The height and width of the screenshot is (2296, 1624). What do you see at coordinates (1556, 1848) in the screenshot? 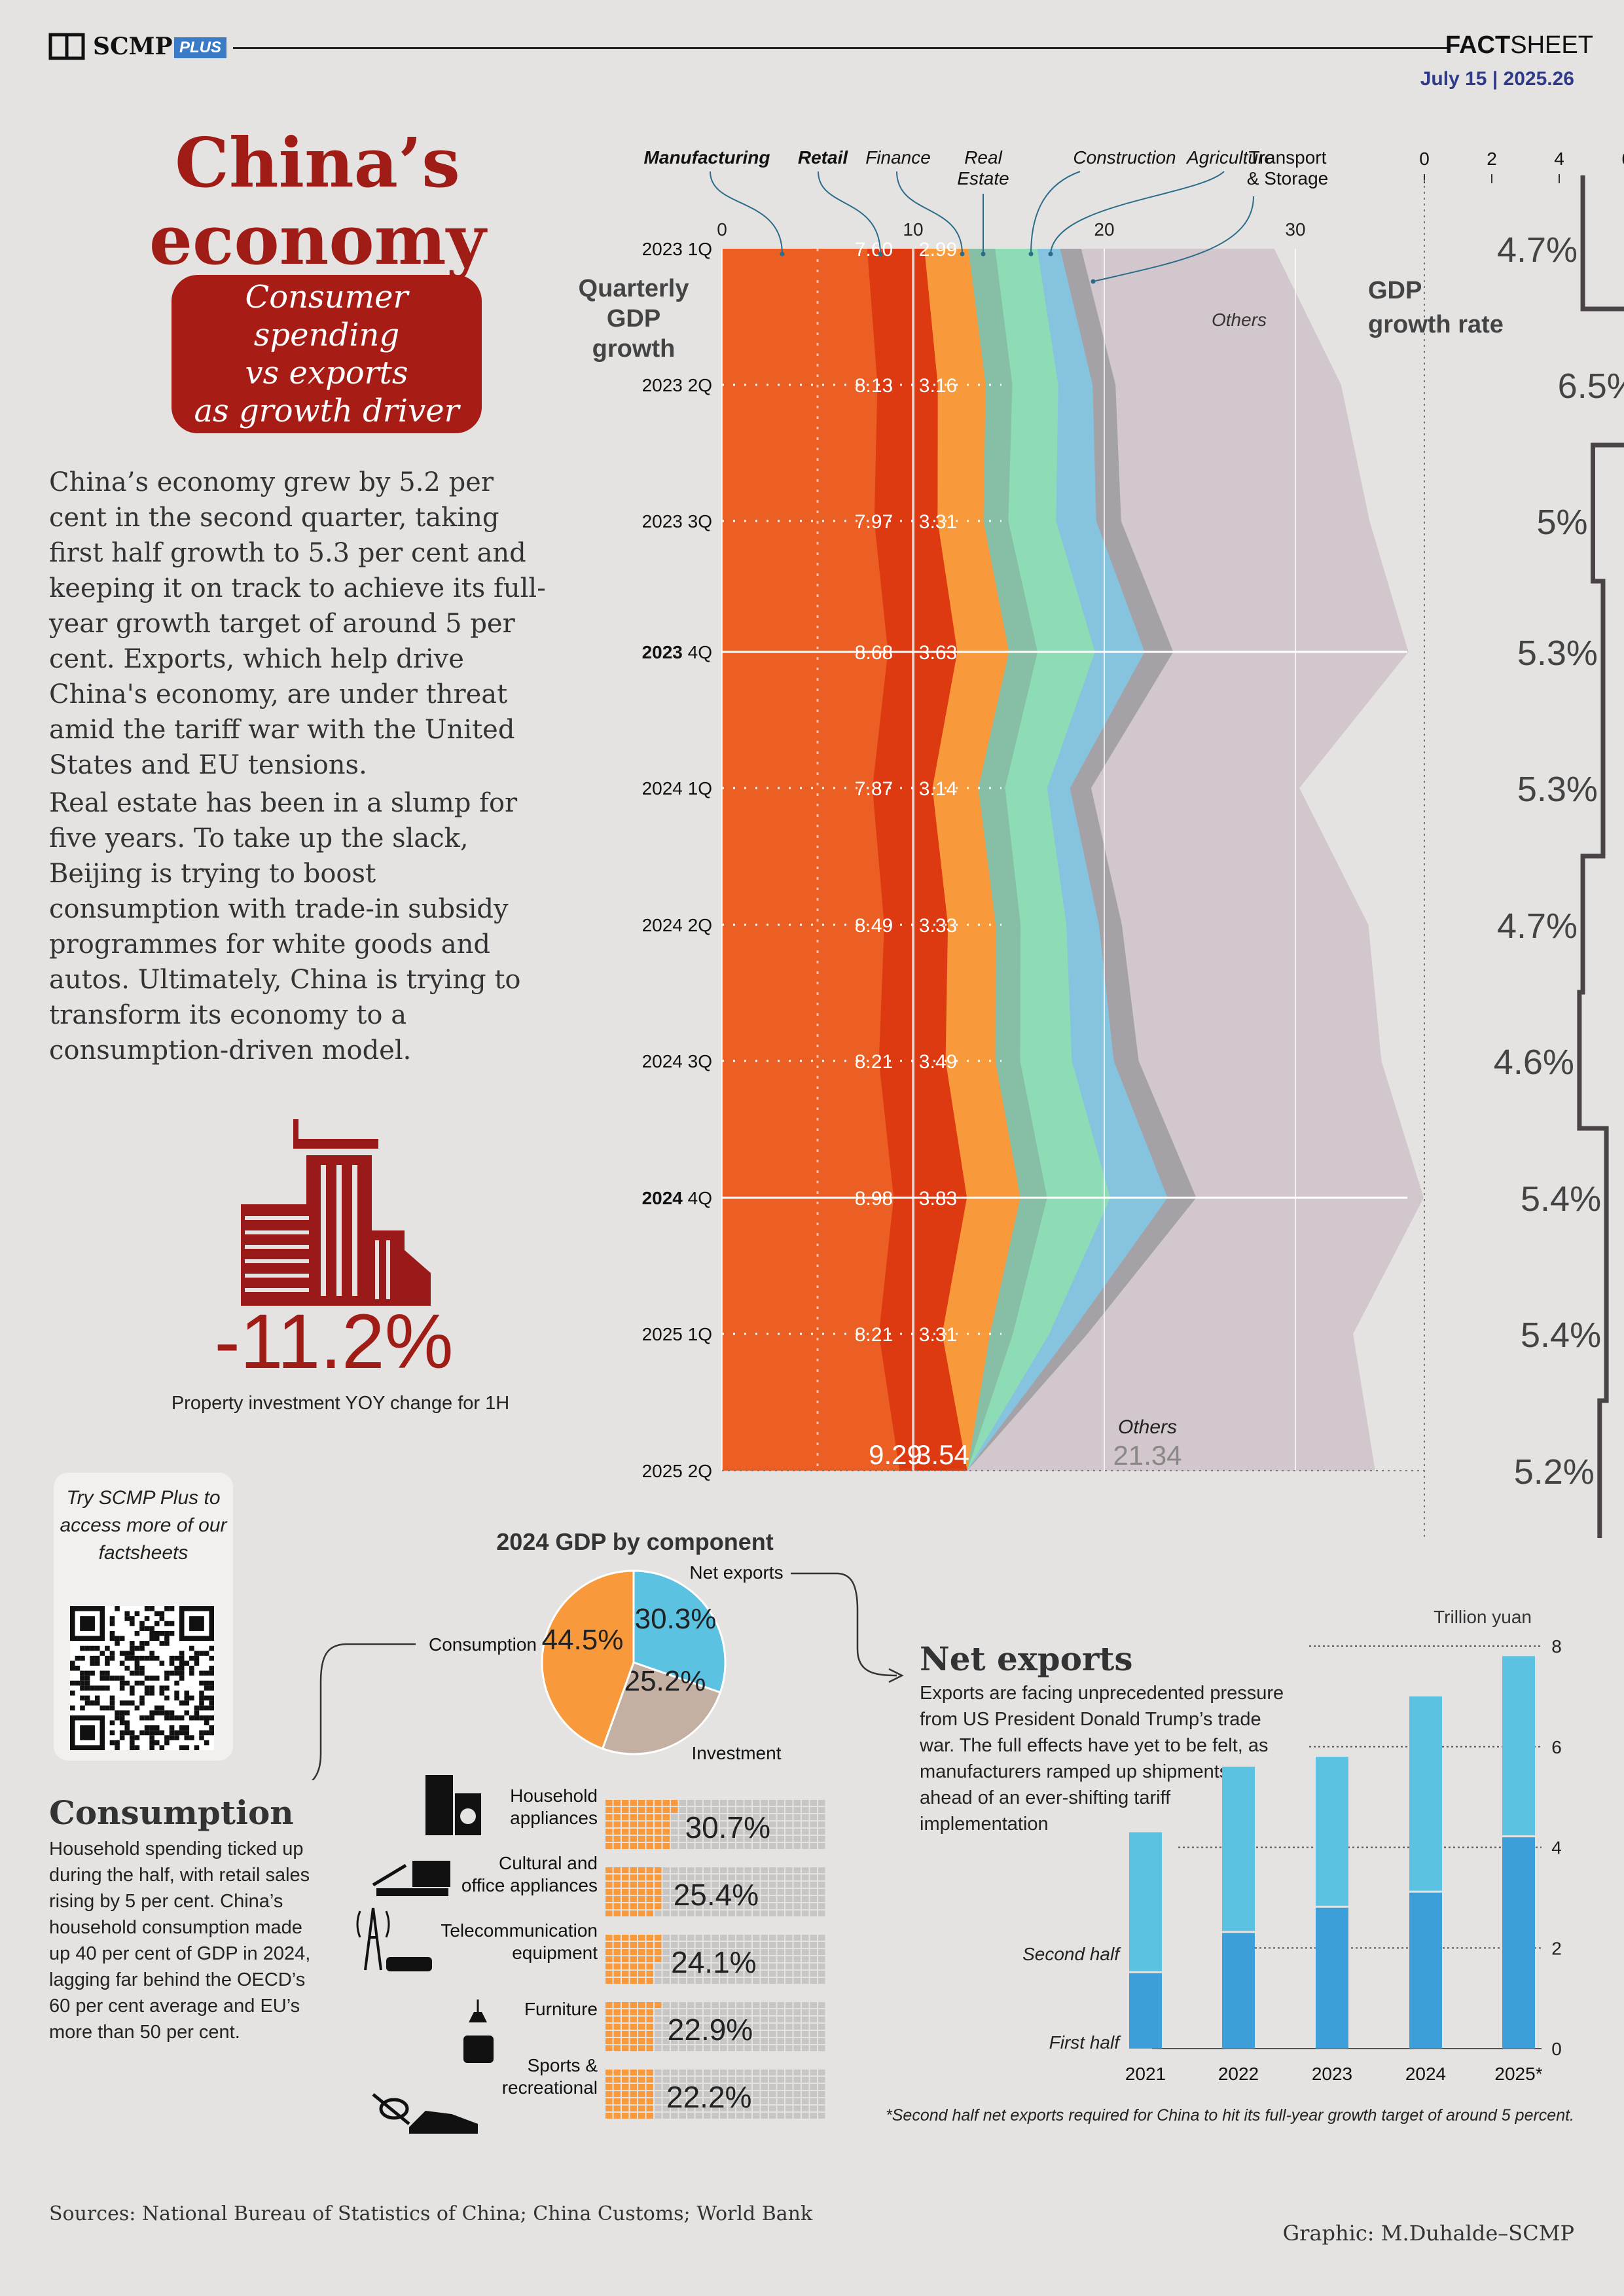
I see `net-exports-y-tick: 4` at bounding box center [1556, 1848].